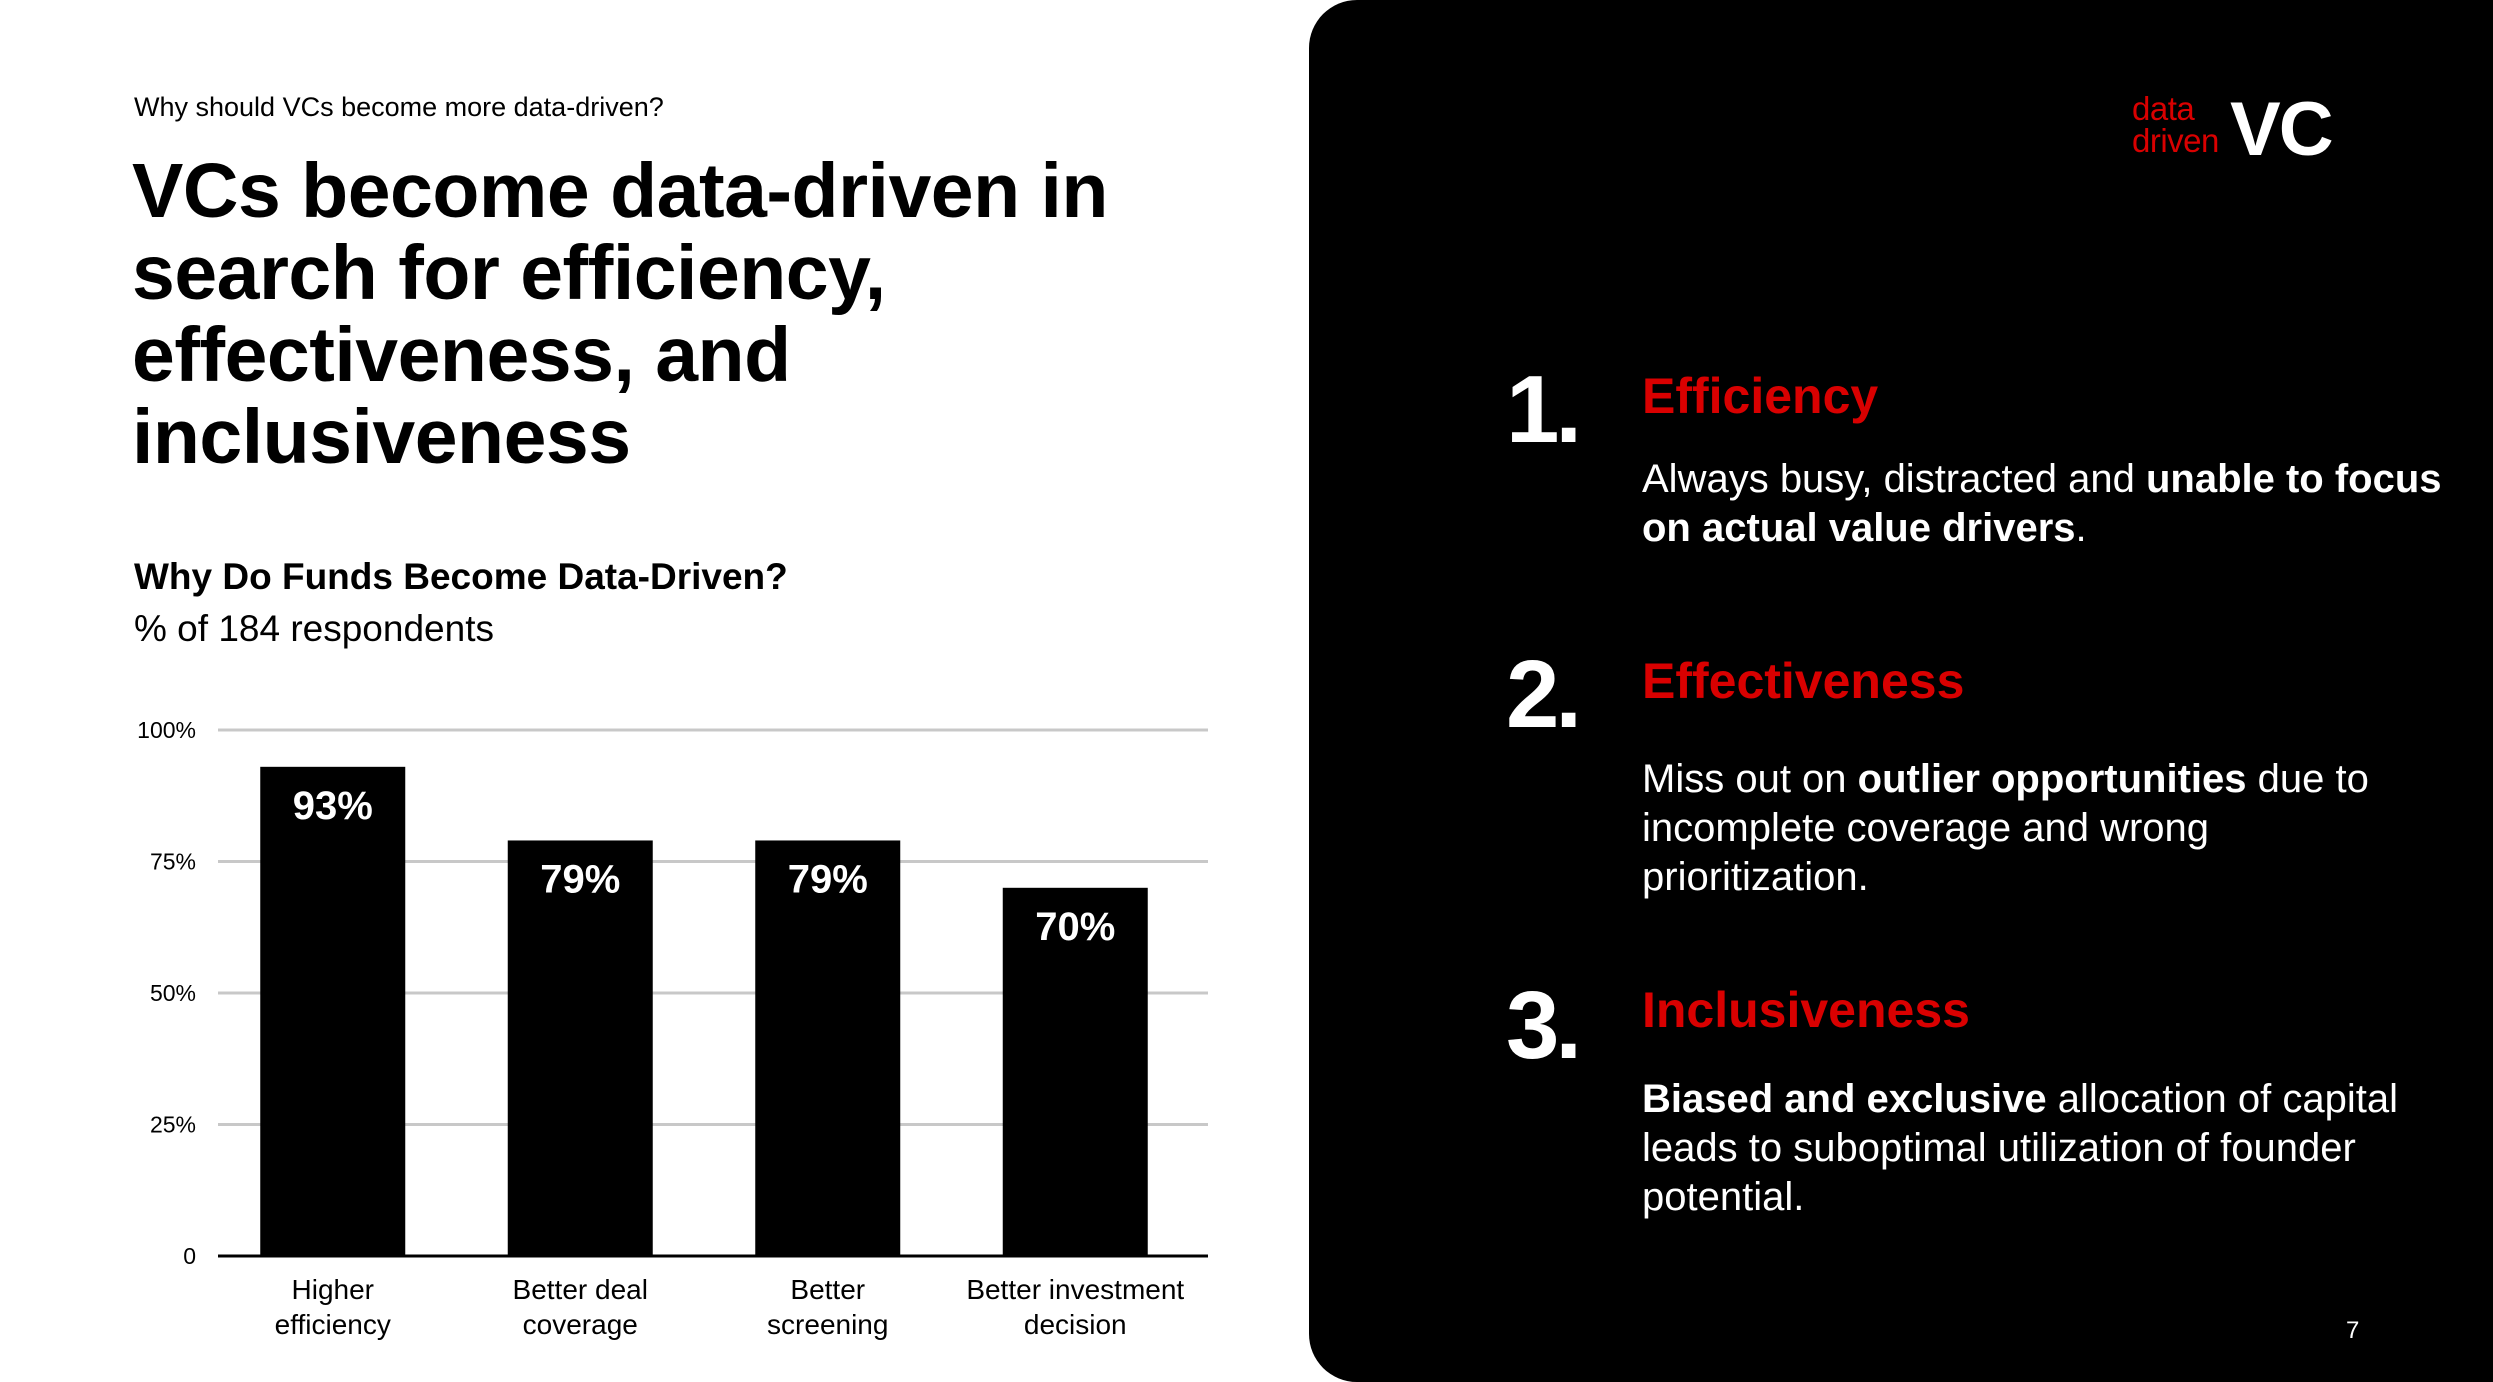  Describe the element at coordinates (1075, 927) in the screenshot. I see `data-label: 70%` at that location.